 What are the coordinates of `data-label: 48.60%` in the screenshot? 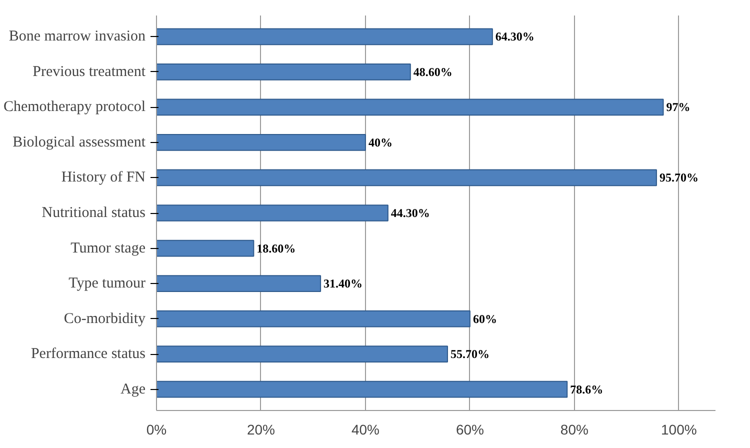 It's located at (432, 71).